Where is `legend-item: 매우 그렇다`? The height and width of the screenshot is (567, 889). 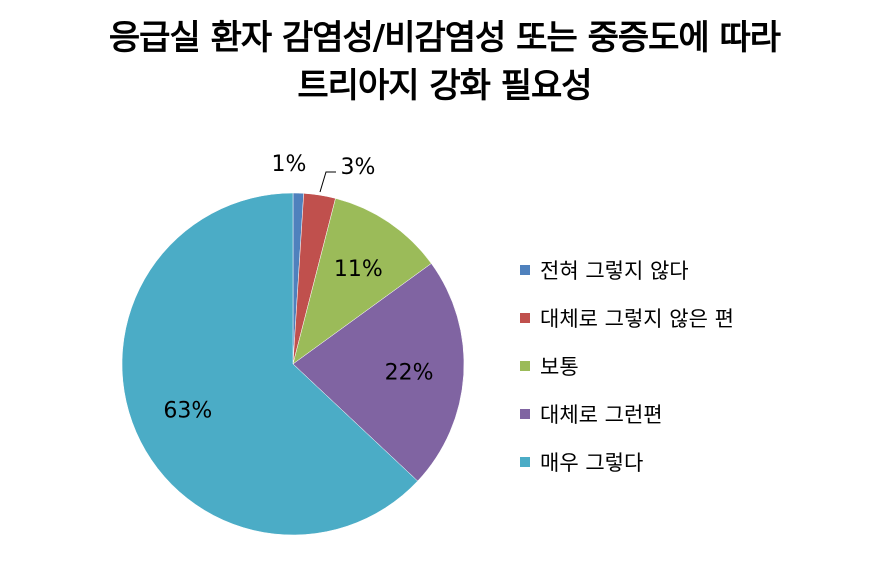 legend-item: 매우 그렇다 is located at coordinates (627, 462).